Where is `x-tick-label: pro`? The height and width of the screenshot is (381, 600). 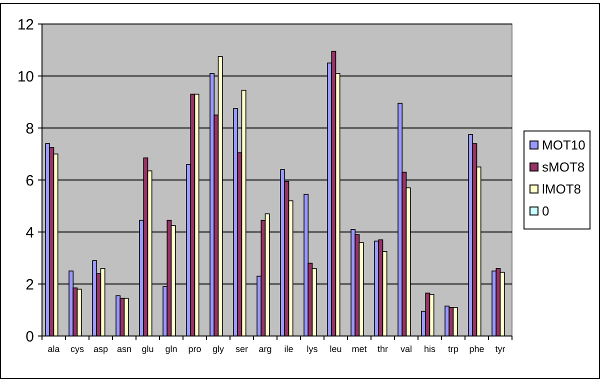
x-tick-label: pro is located at coordinates (195, 349).